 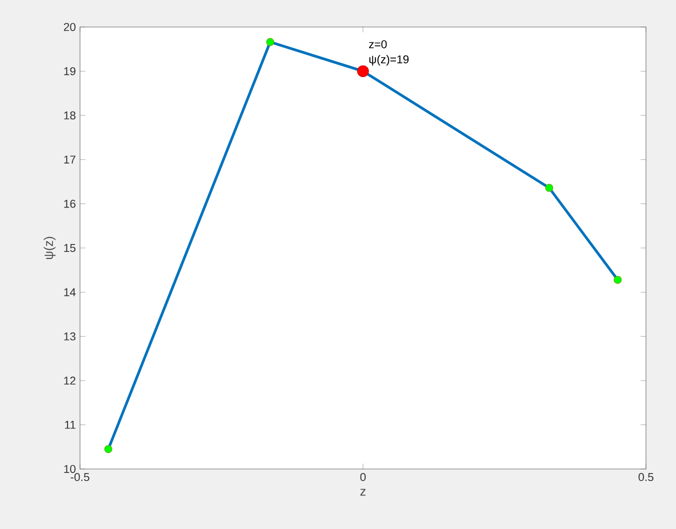 What do you see at coordinates (70, 27) in the screenshot?
I see `y-tick-label: 20` at bounding box center [70, 27].